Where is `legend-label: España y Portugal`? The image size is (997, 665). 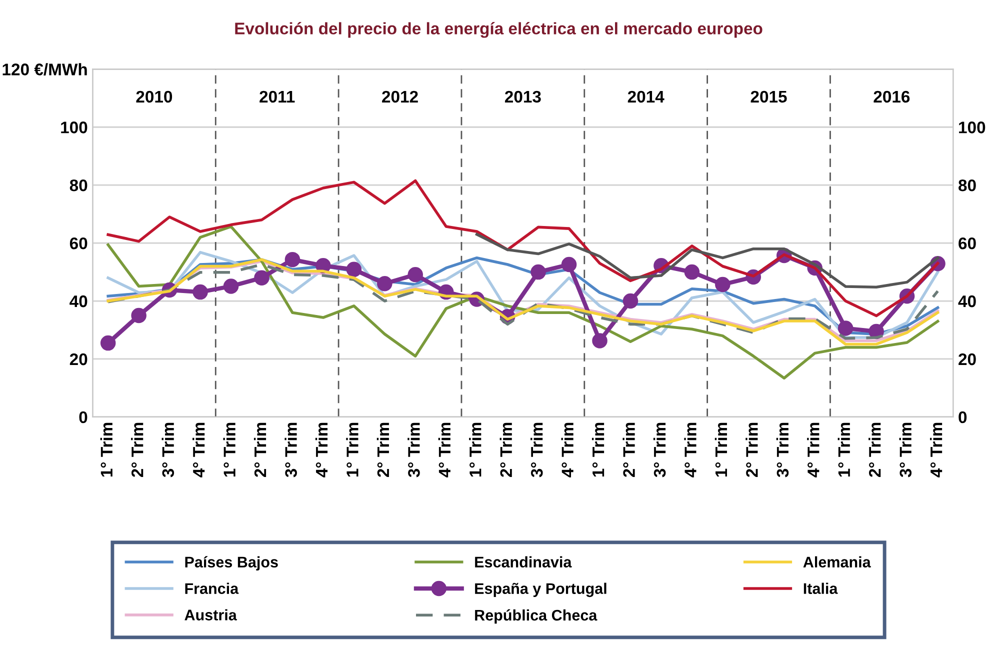
legend-label: España y Portugal is located at coordinates (540, 590).